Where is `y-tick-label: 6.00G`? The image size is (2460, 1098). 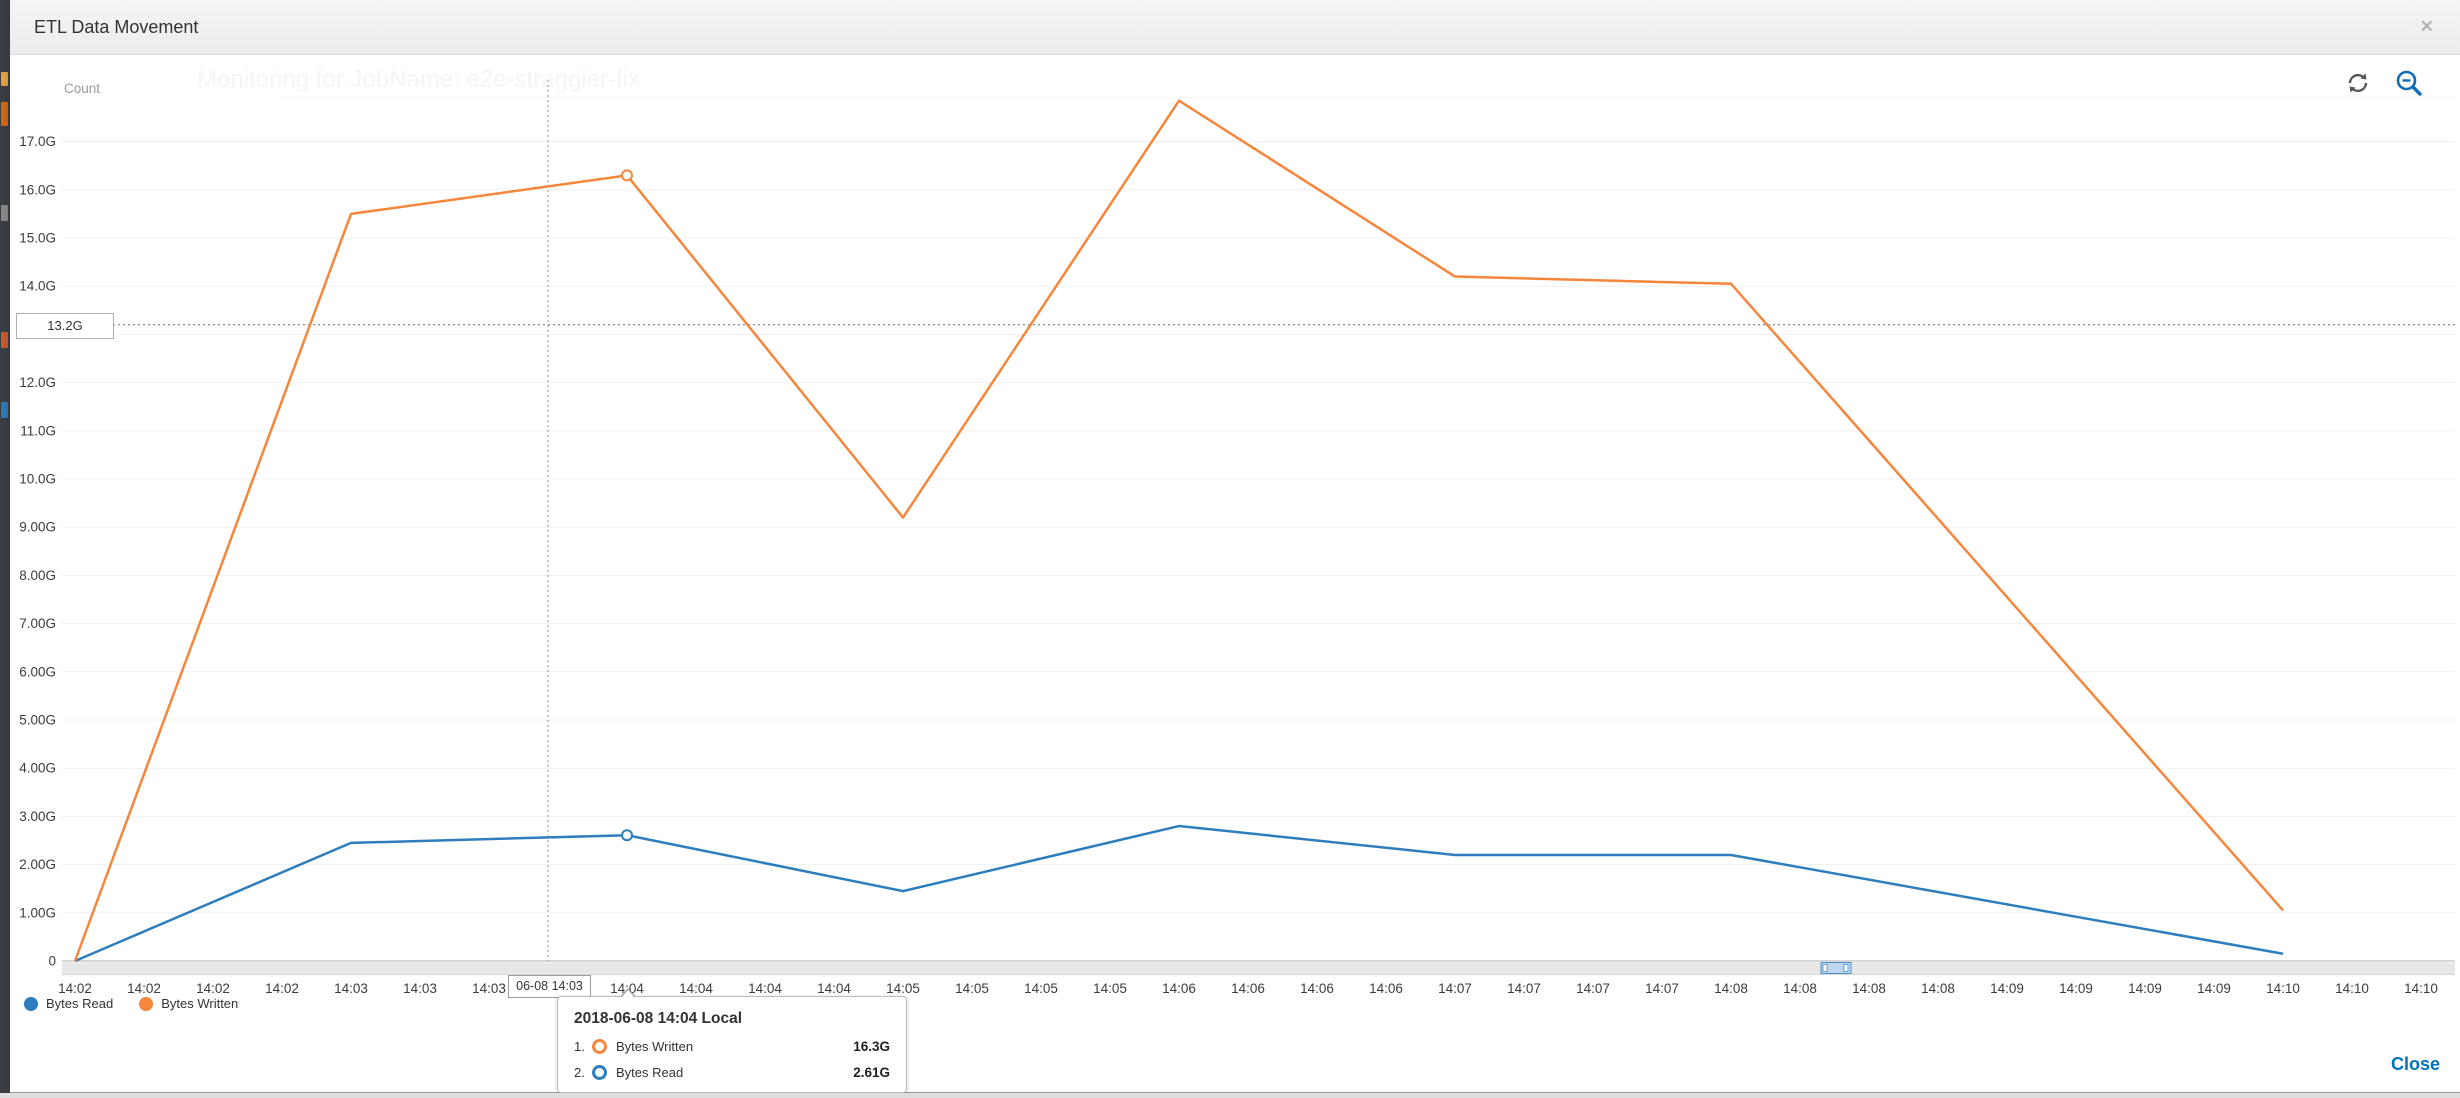 y-tick-label: 6.00G is located at coordinates (37, 671).